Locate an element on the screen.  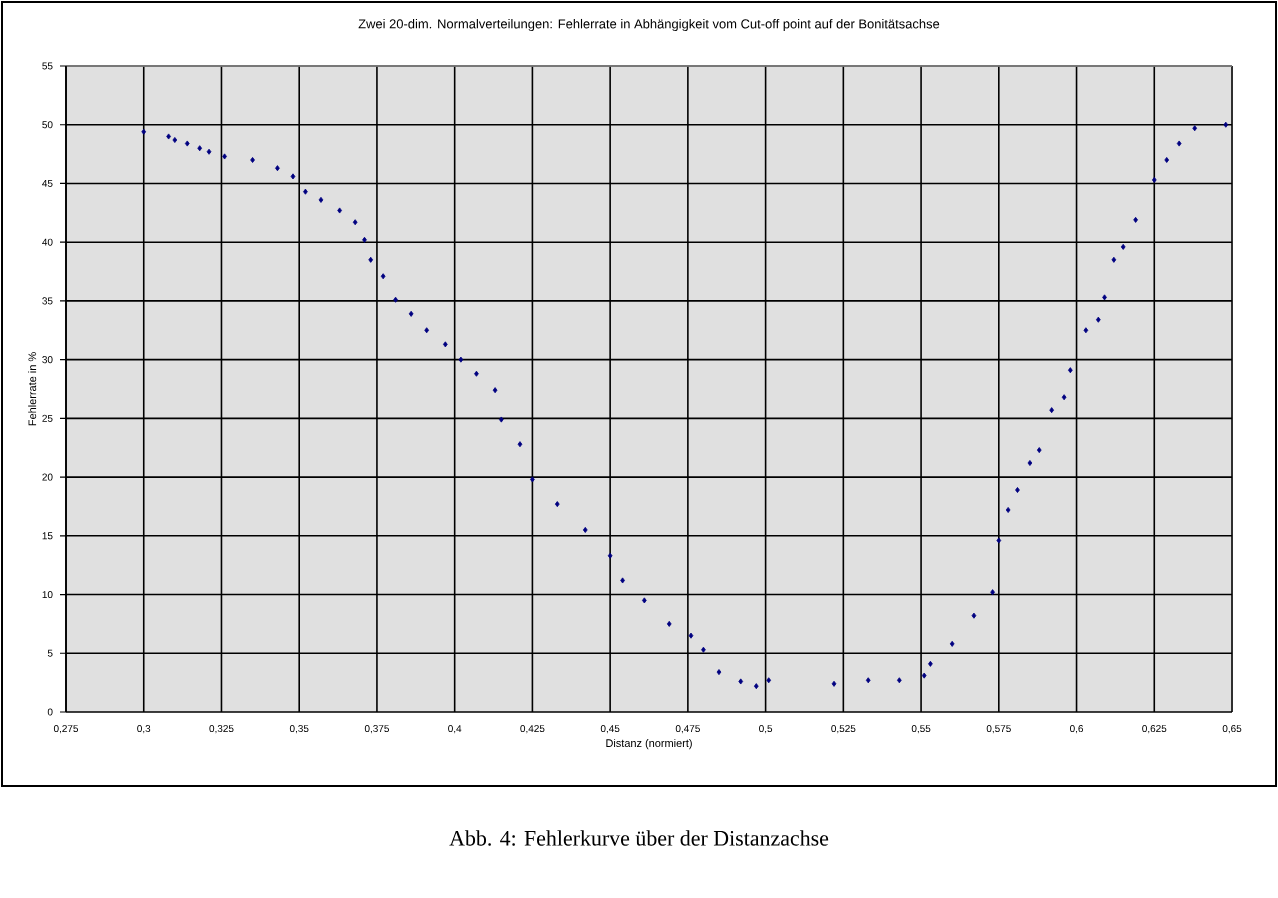
caption: Abb. 4: Fehlerkurve über der Distanzachse is located at coordinates (639, 838).